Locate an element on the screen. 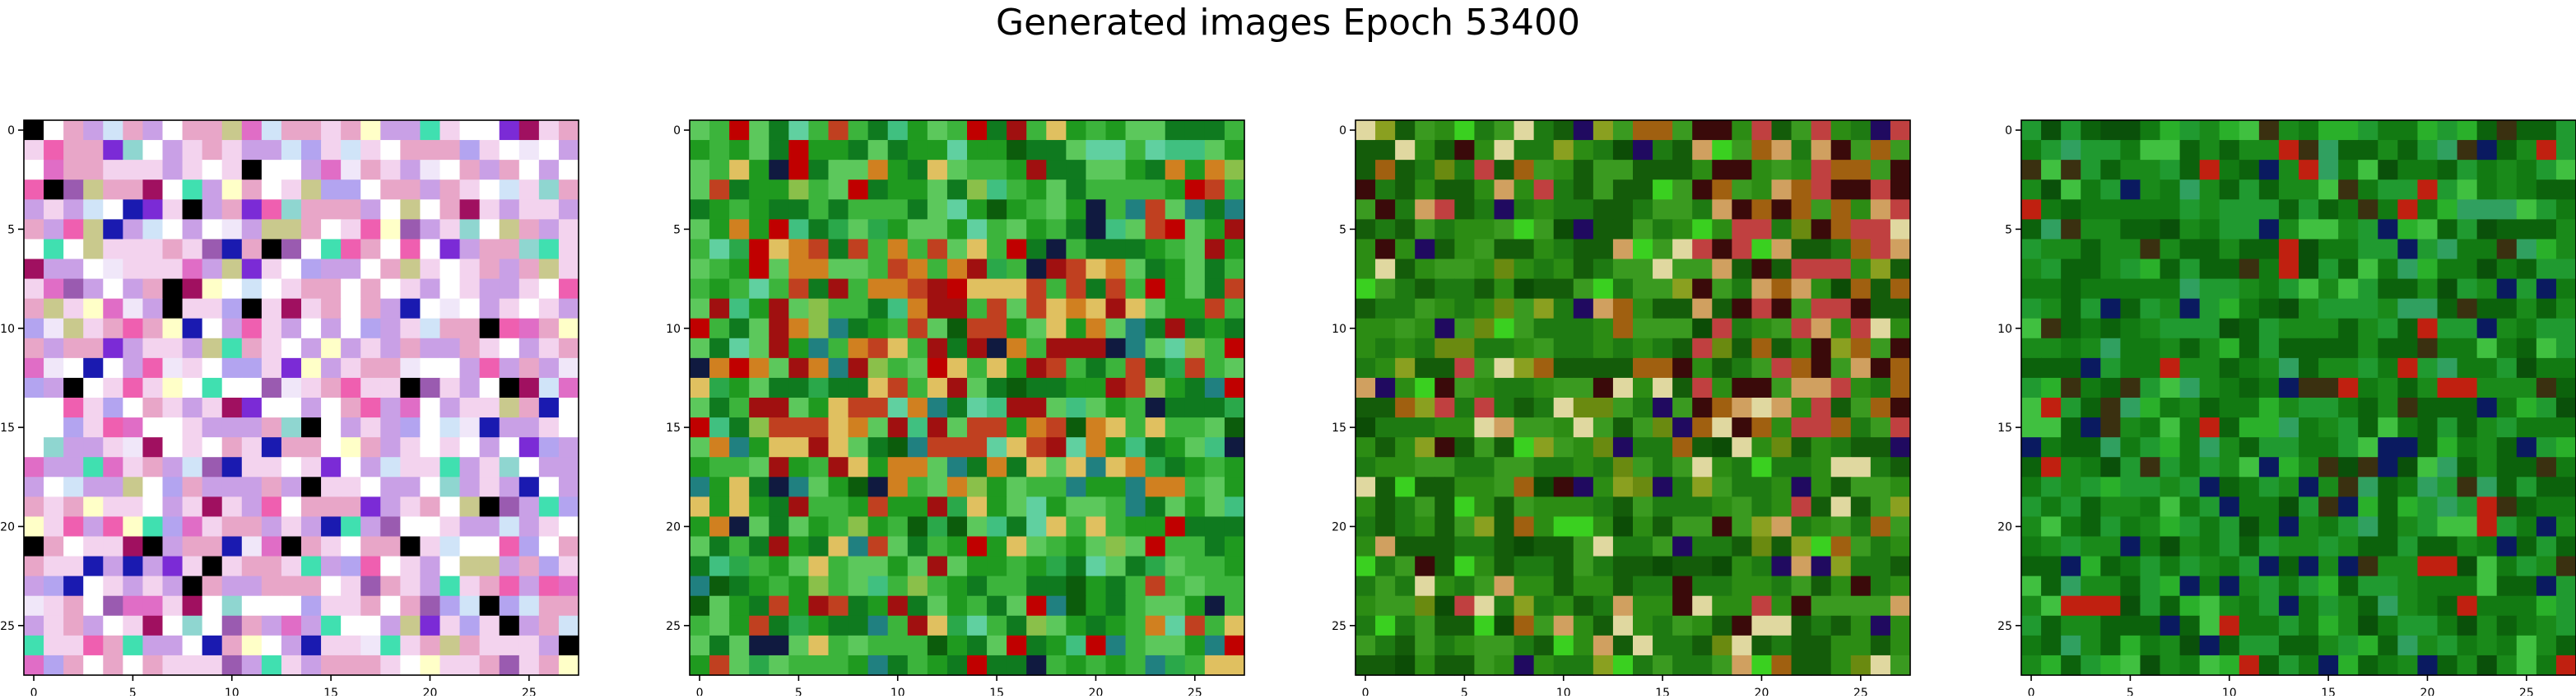  y-tick-label: 5 is located at coordinates (11, 229).